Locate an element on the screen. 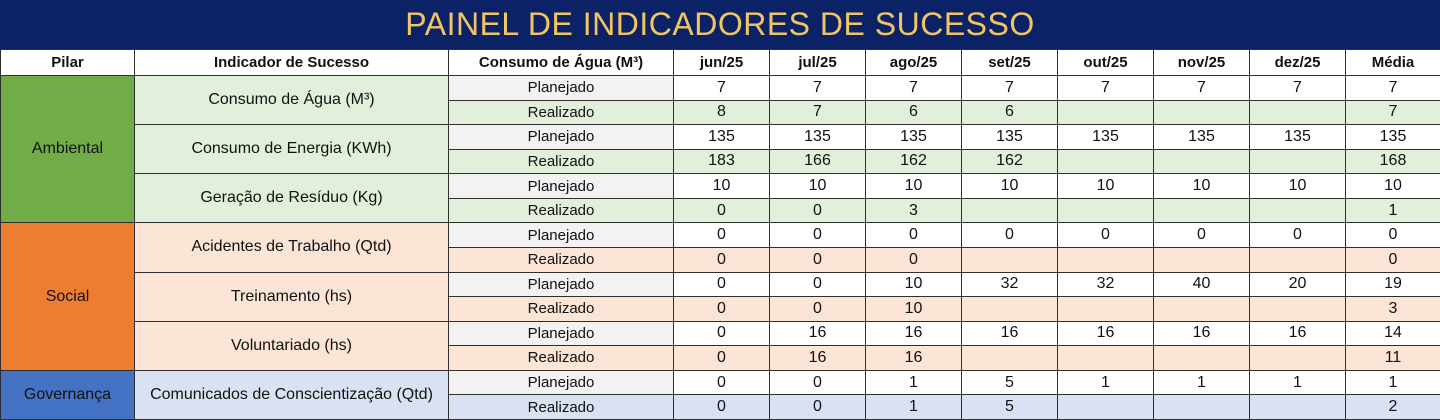 The image size is (1440, 420). indicator-name: Geração de Resíduo (Kg) is located at coordinates (291, 198).